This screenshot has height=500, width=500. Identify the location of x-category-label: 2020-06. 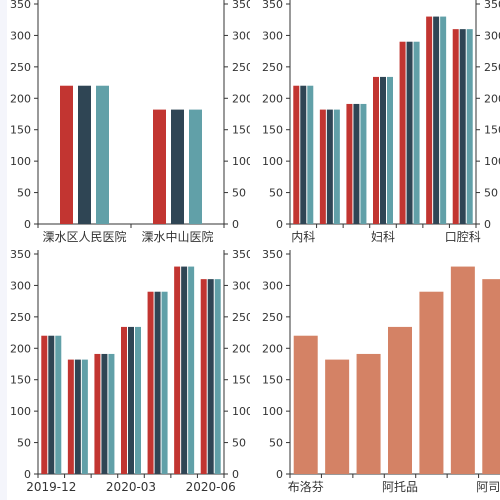
(211, 487).